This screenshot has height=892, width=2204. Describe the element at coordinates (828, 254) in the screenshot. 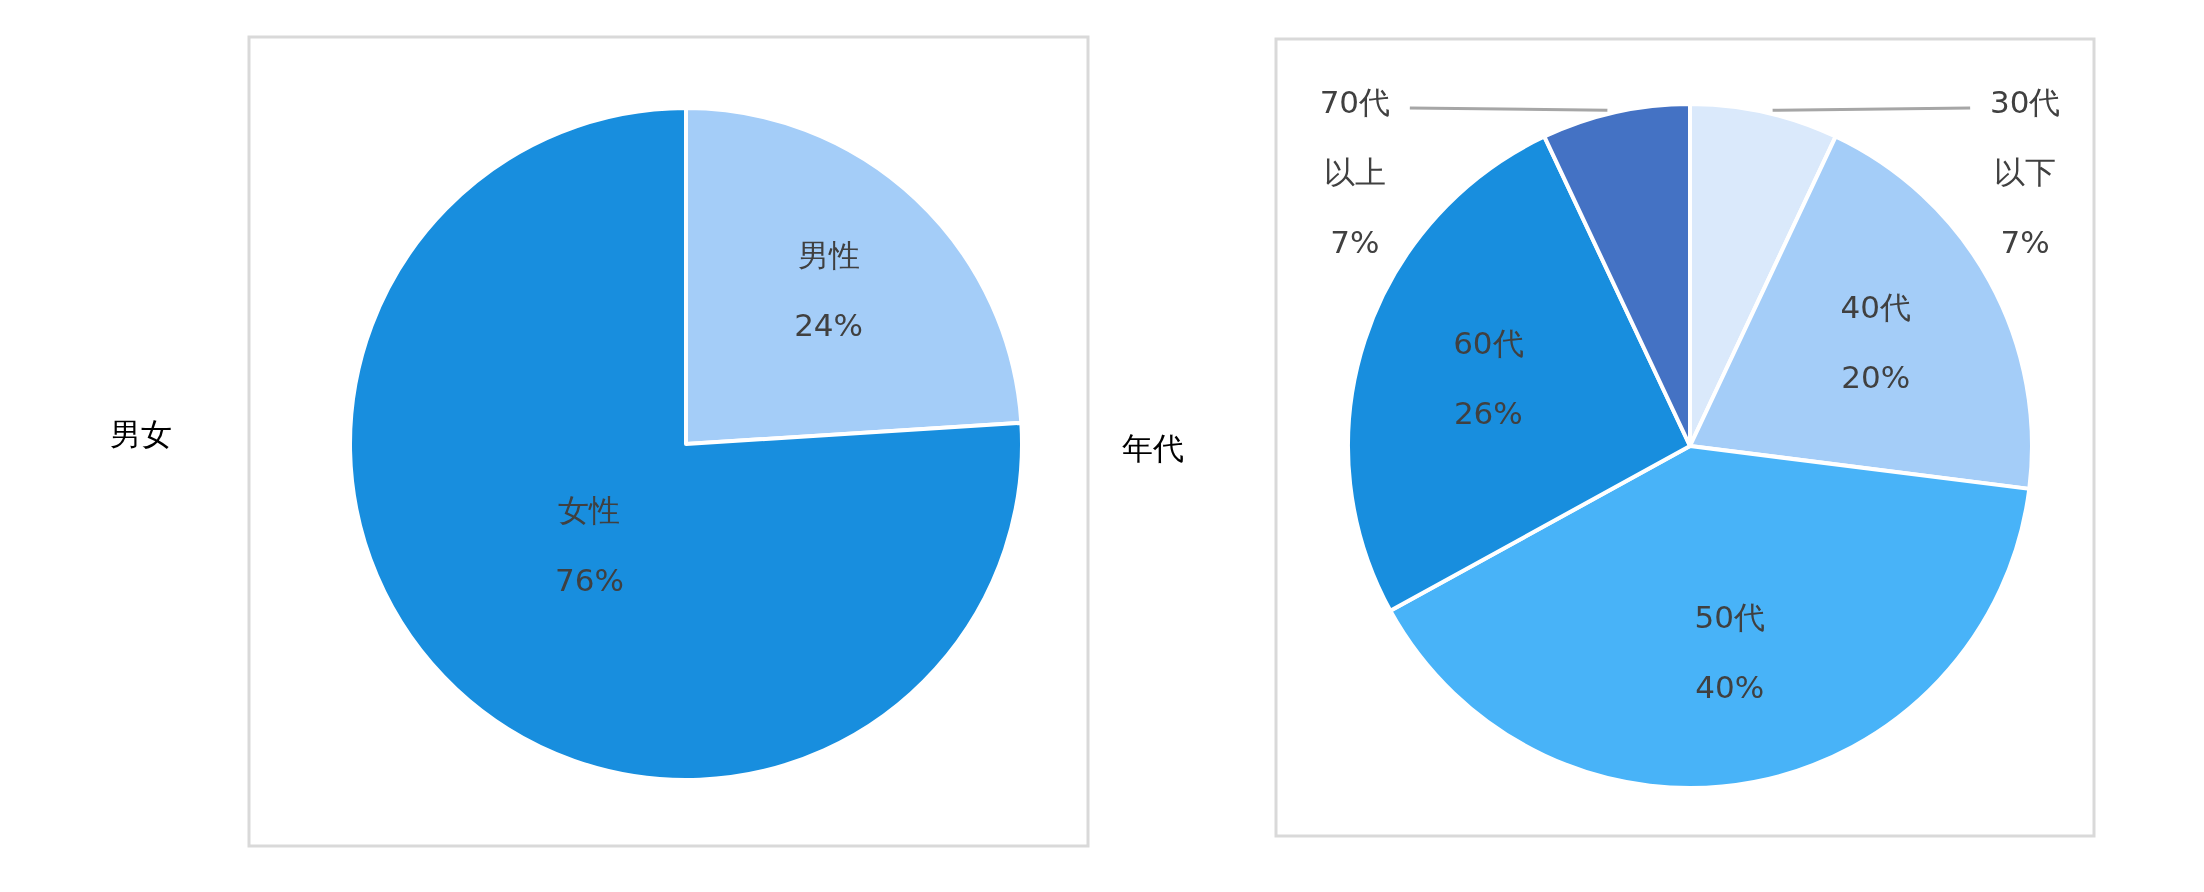

I see `slice-label: 男性` at that location.